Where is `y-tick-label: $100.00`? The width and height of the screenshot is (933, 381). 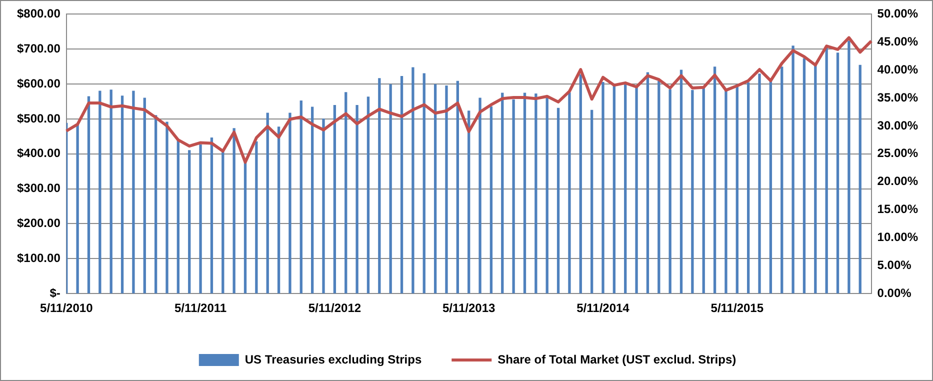
y-tick-label: $100.00 is located at coordinates (38, 257).